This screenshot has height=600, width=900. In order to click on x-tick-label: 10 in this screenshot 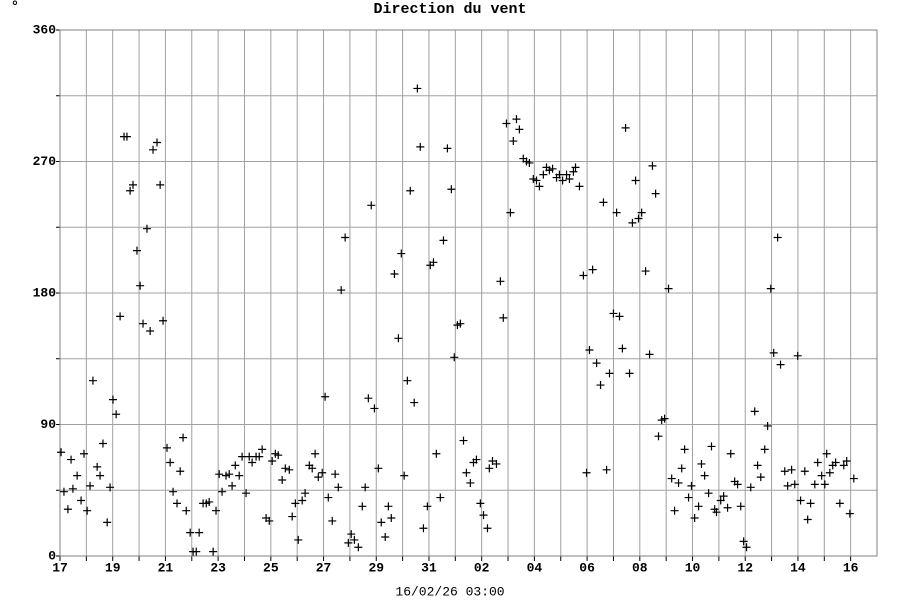, I will do `click(693, 567)`.